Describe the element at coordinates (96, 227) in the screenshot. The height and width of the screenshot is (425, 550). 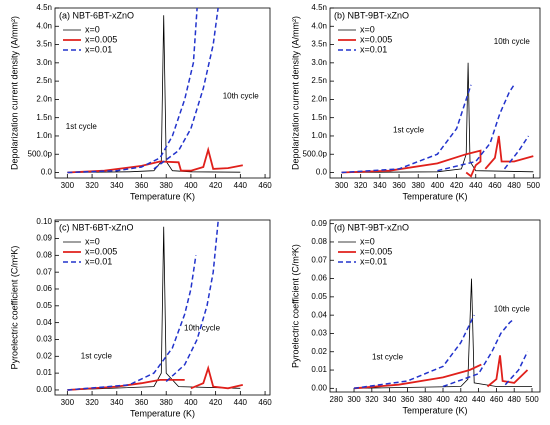
I see `panel-title: (c) NBT-6BT-xZnO` at that location.